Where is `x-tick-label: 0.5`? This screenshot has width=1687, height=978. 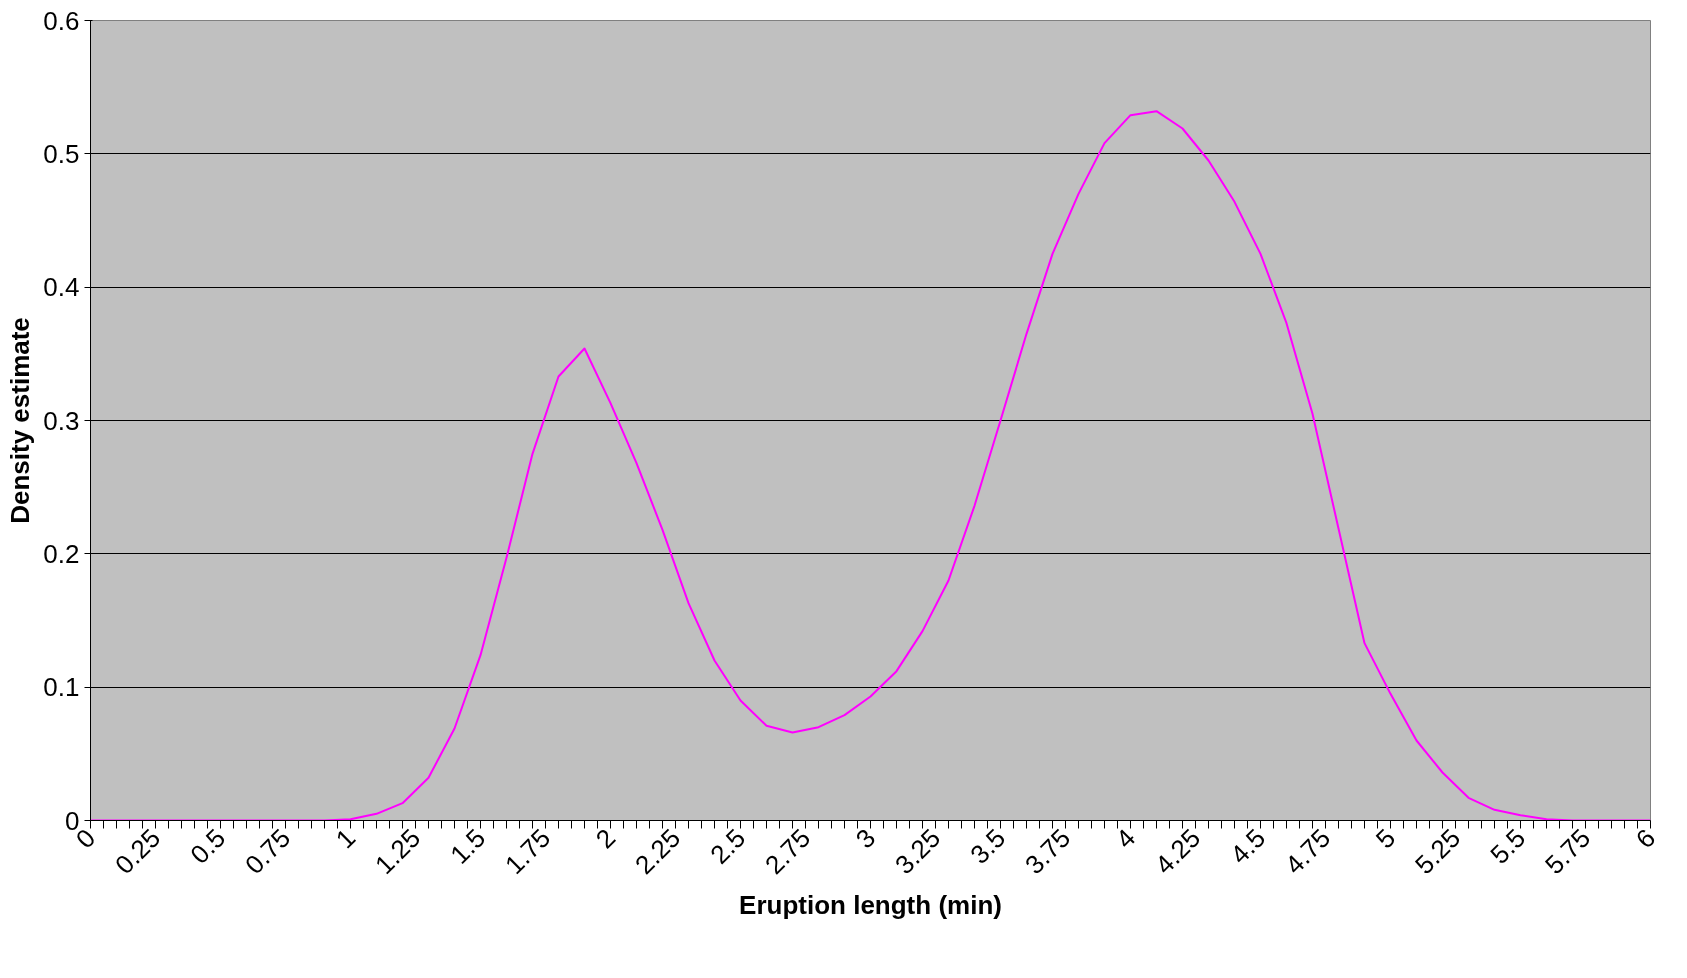 x-tick-label: 0.5 is located at coordinates (208, 846).